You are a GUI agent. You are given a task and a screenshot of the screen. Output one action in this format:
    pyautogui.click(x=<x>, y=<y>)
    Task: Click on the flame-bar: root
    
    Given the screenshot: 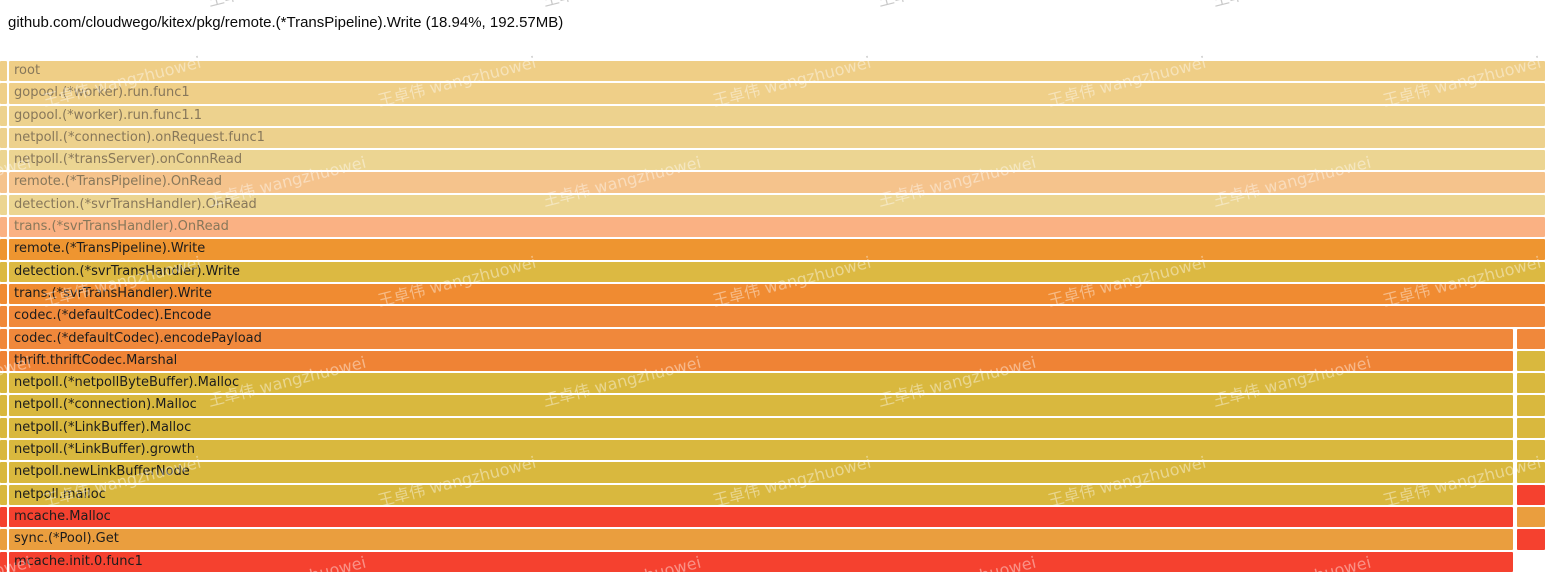 What is the action you would take?
    pyautogui.click(x=777, y=71)
    